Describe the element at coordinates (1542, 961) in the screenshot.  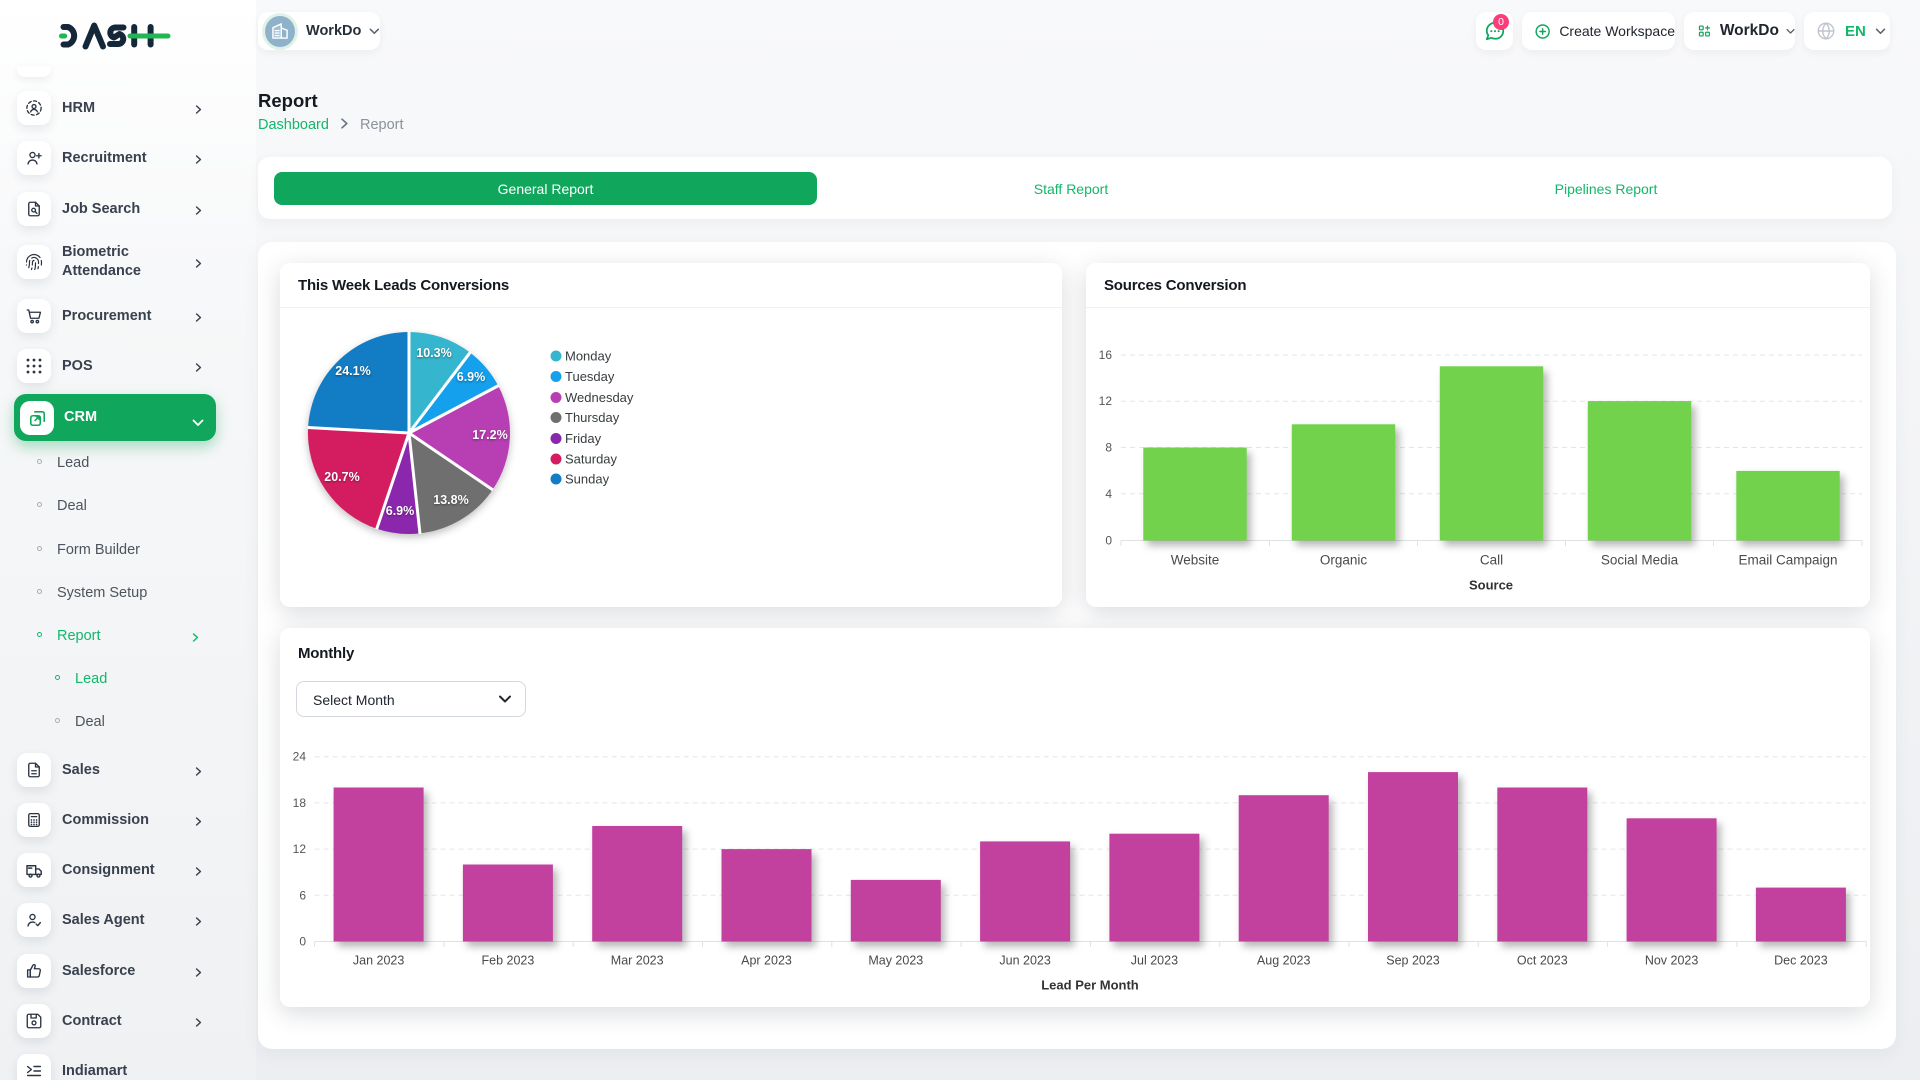
I see `svg-text: Oct 2023` at that location.